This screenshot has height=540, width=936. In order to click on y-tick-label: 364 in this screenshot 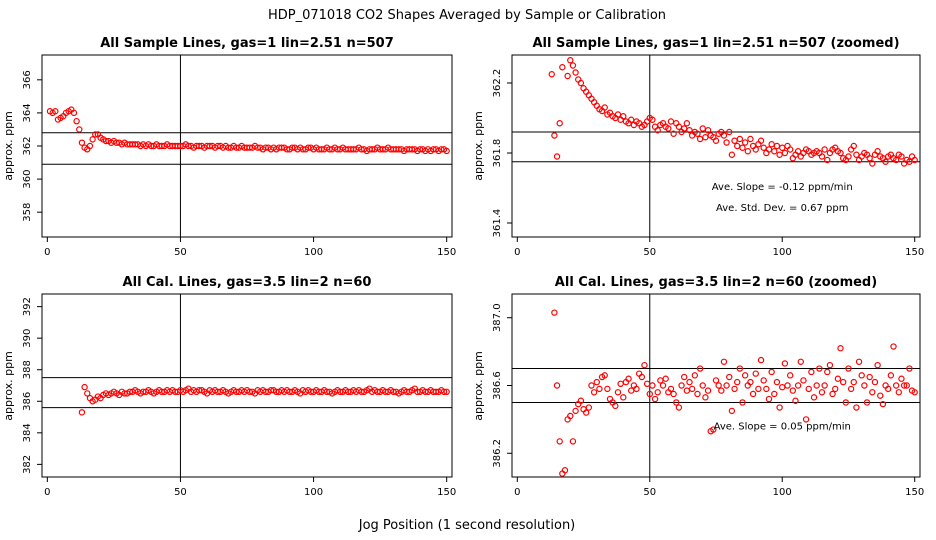, I will do `click(27, 112)`.